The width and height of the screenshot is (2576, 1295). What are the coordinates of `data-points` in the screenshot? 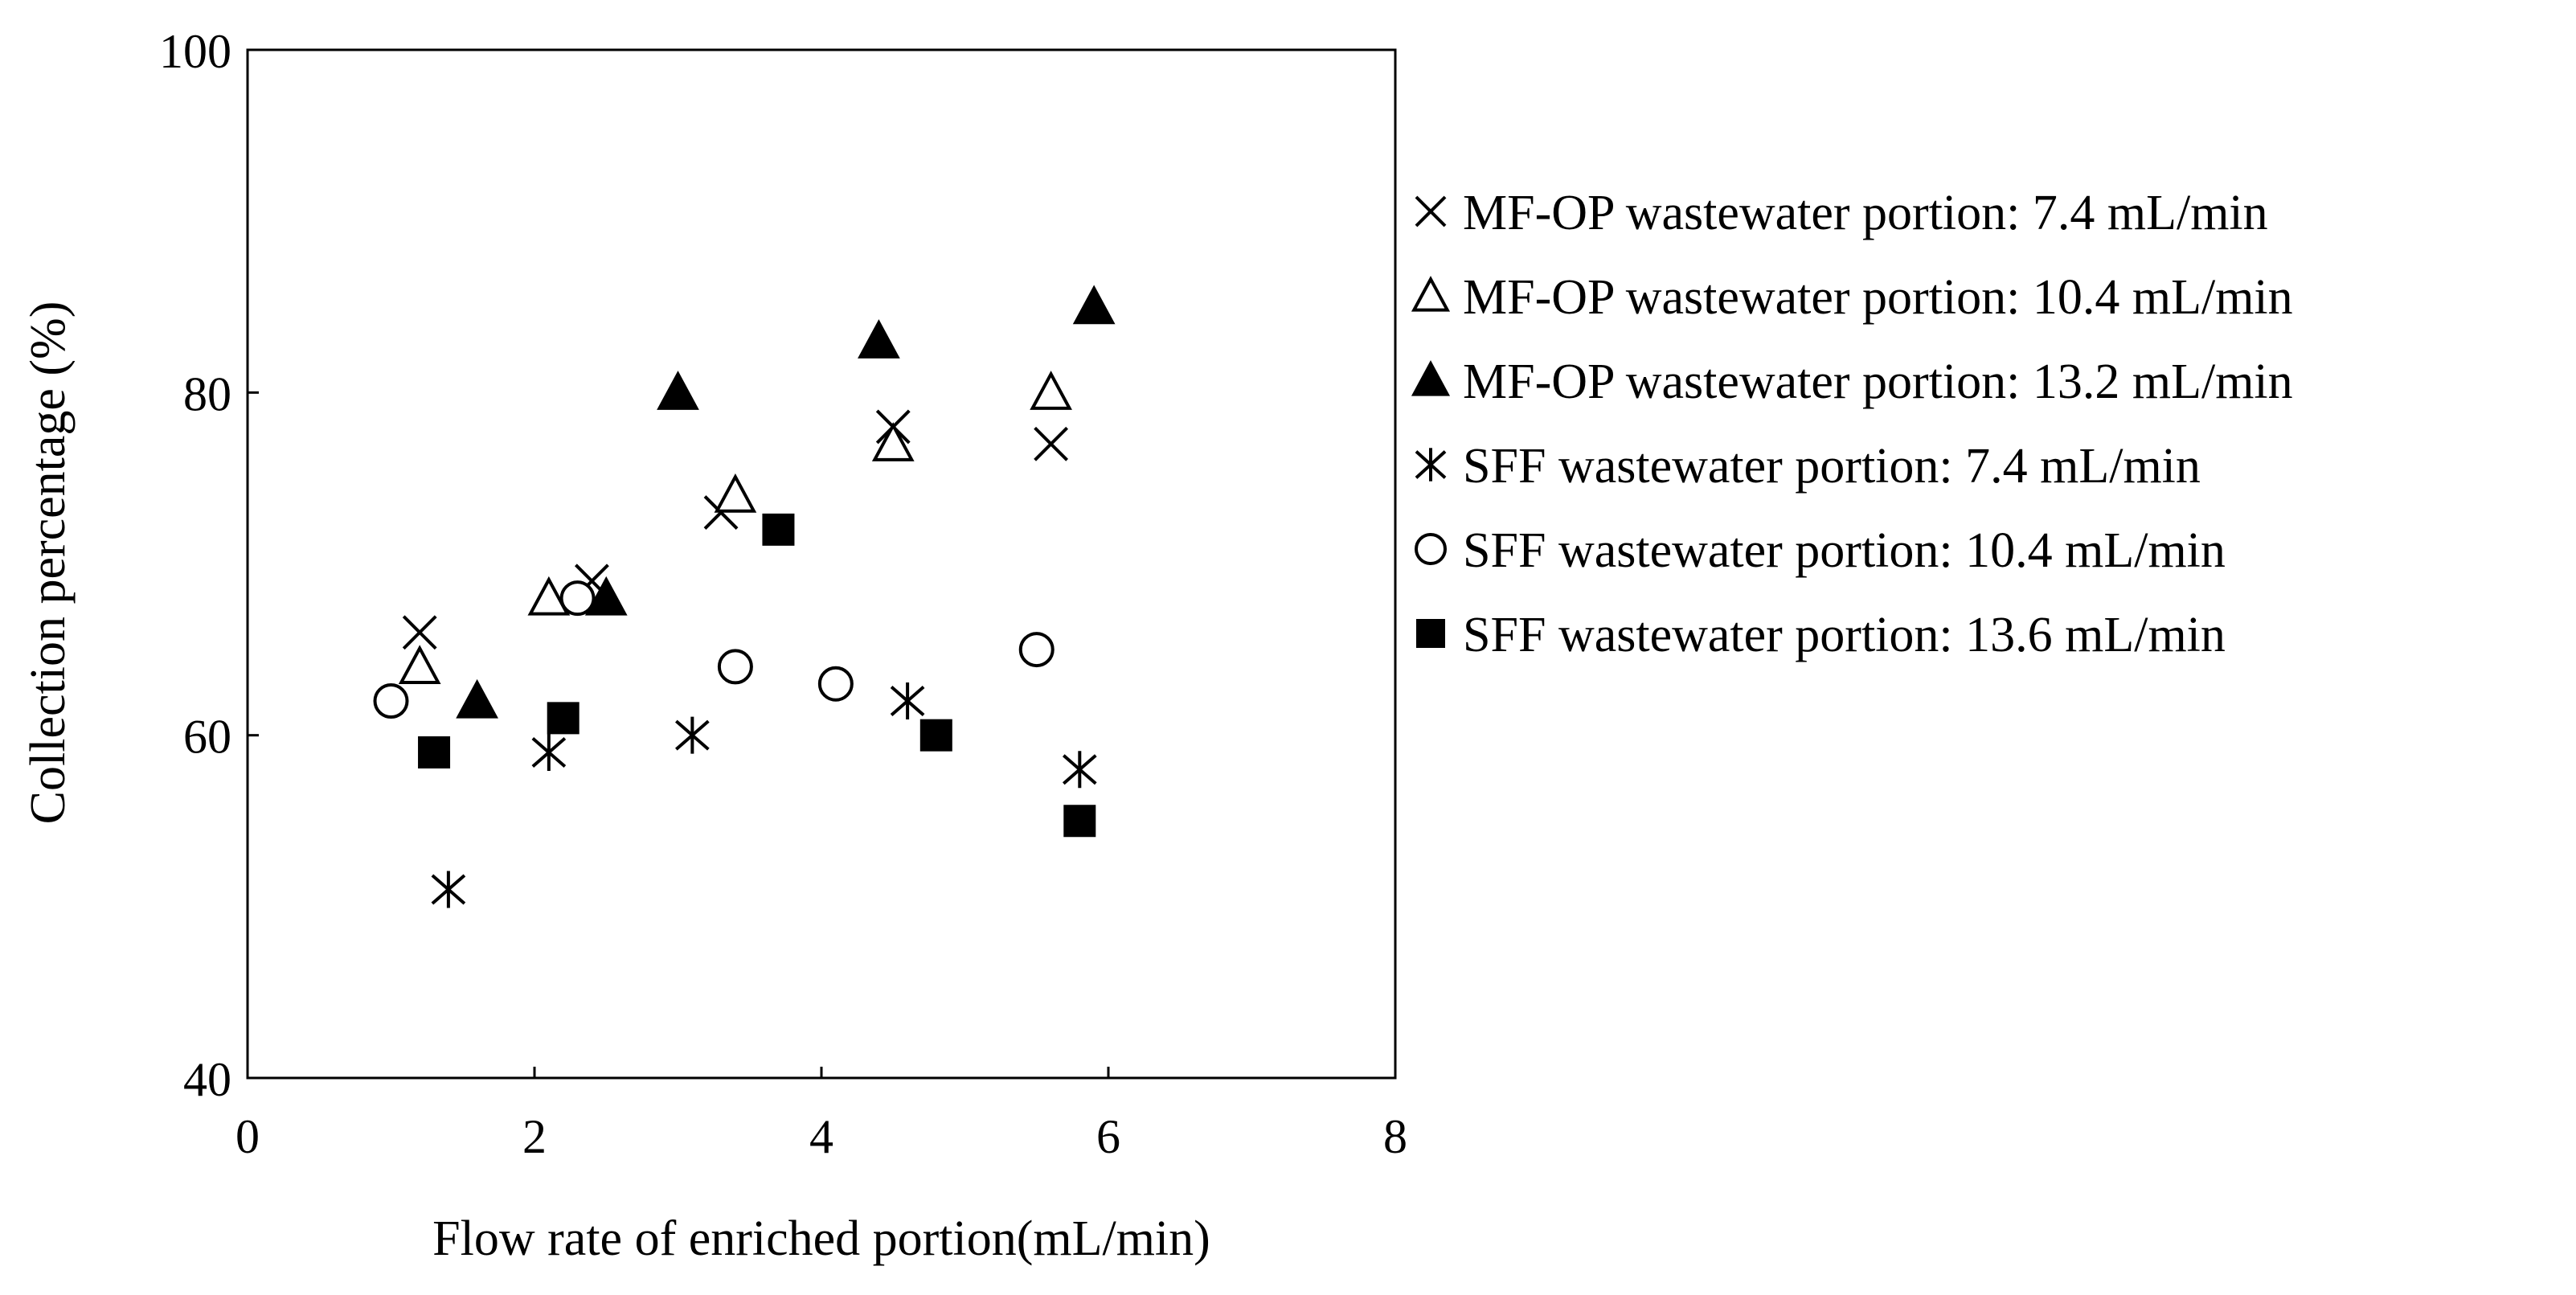 It's located at (744, 596).